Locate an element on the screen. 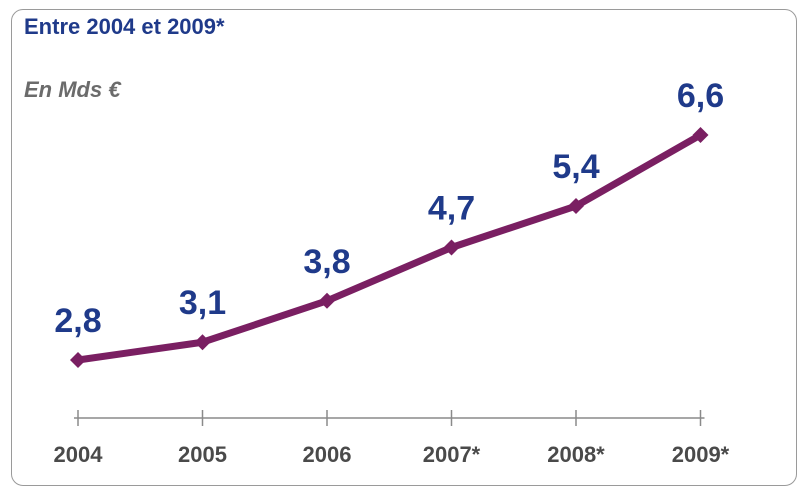 This screenshot has width=802, height=492. chart-title: Entre 2004 et 2009* is located at coordinates (124, 26).